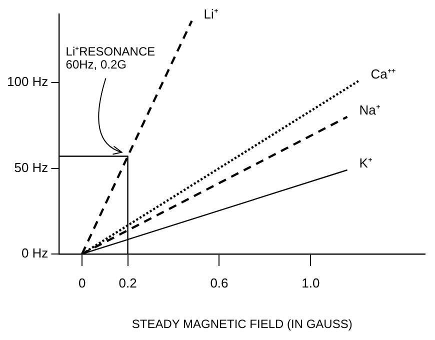  What do you see at coordinates (34, 253) in the screenshot?
I see `y-tick-label: 0 Hz` at bounding box center [34, 253].